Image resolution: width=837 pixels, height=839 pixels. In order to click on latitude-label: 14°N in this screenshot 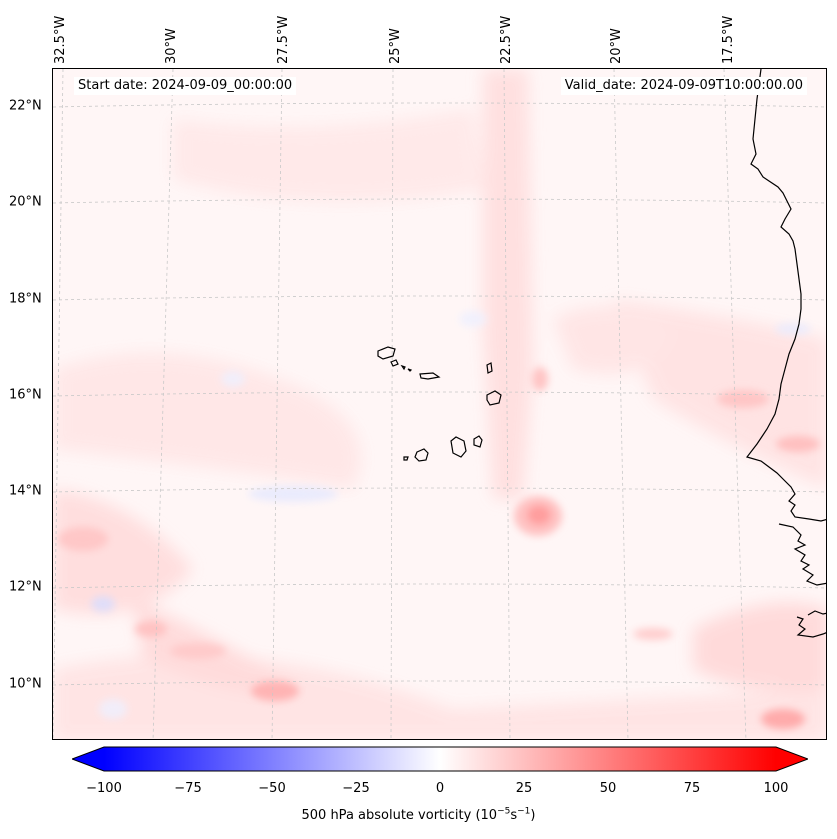, I will do `click(25, 491)`.